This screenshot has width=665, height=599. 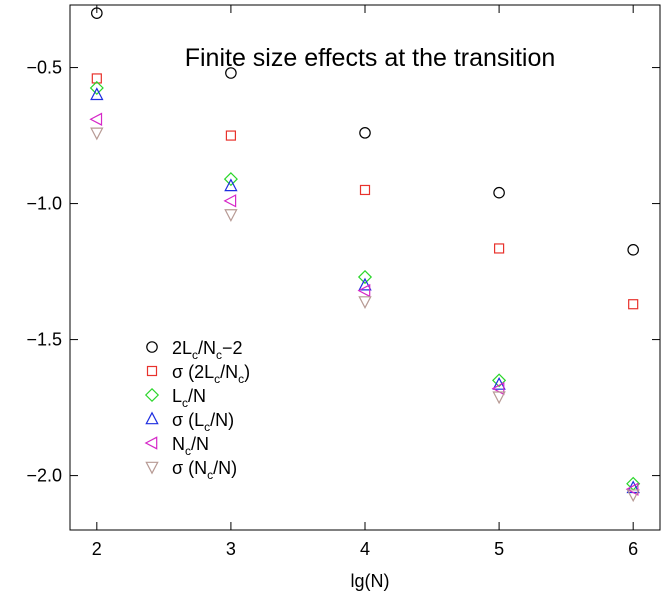 I want to click on legend-label: Nc/N, so click(x=190, y=446).